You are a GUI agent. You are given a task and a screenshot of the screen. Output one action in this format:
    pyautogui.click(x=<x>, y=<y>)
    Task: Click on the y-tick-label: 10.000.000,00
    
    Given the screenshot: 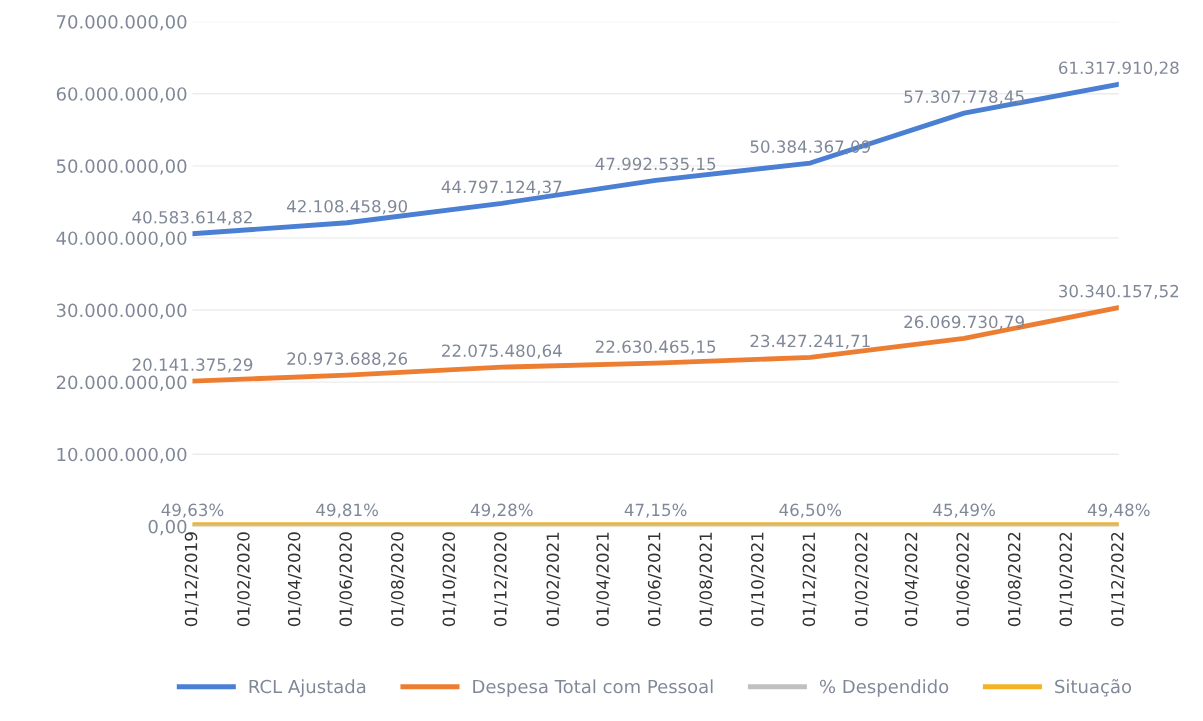 What is the action you would take?
    pyautogui.click(x=122, y=455)
    